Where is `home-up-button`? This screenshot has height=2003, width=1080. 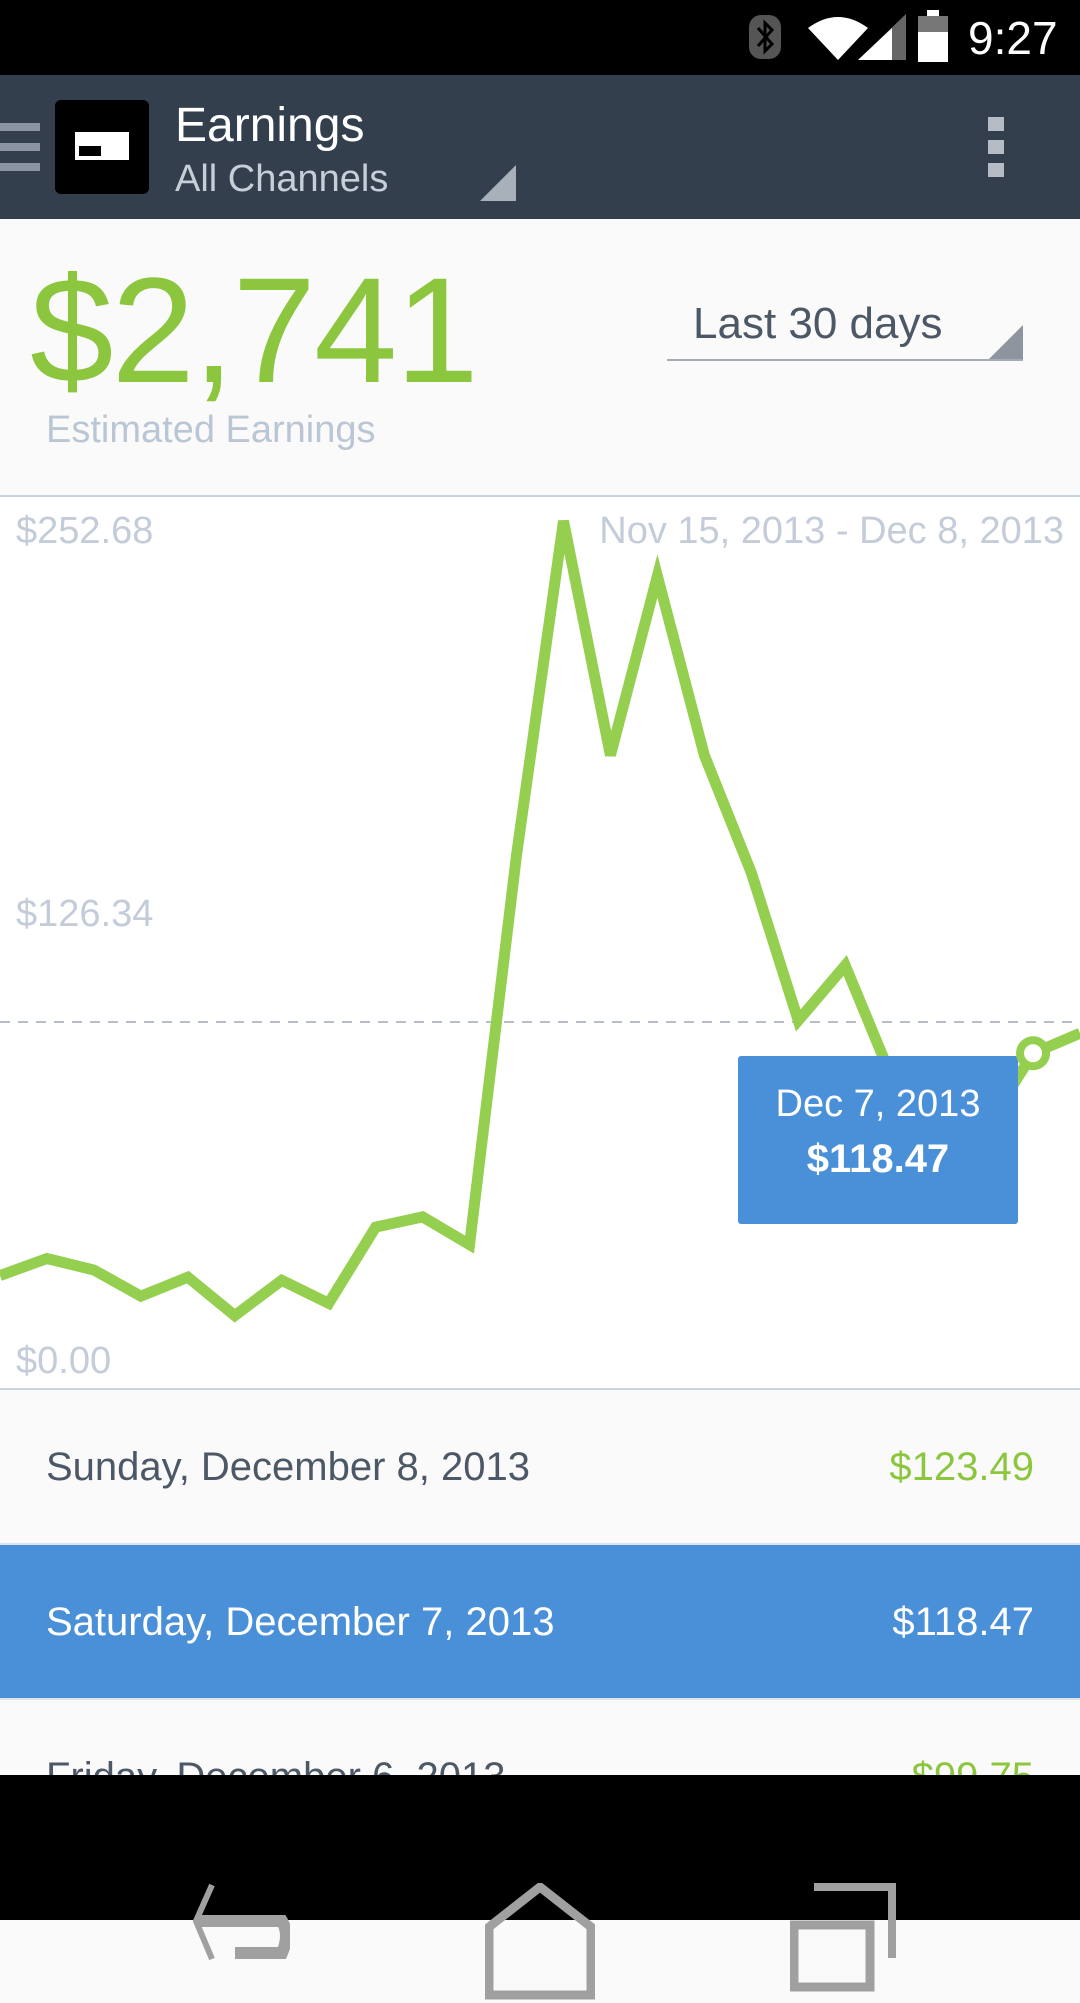 home-up-button is located at coordinates (95, 147).